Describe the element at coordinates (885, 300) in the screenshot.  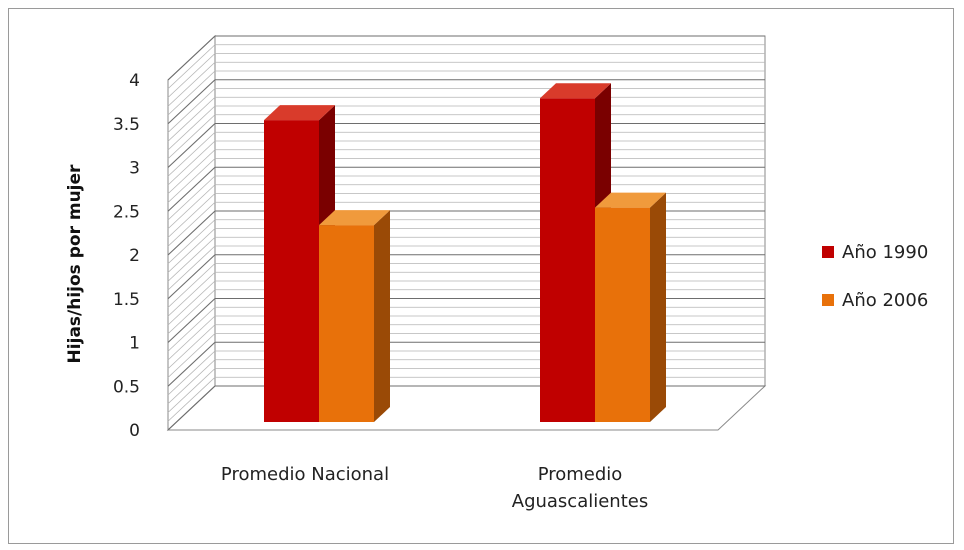
I see `legend-label: Año 2006` at that location.